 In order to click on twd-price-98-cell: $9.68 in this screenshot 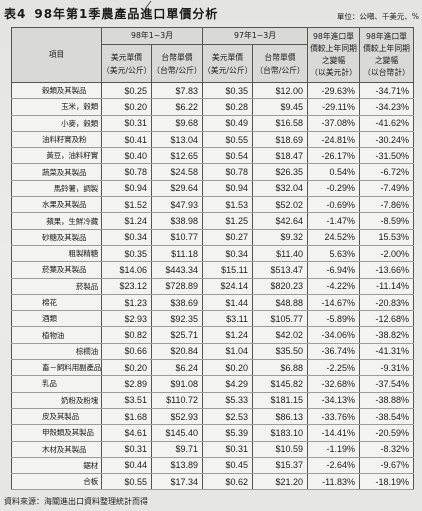, I will do `click(177, 123)`.